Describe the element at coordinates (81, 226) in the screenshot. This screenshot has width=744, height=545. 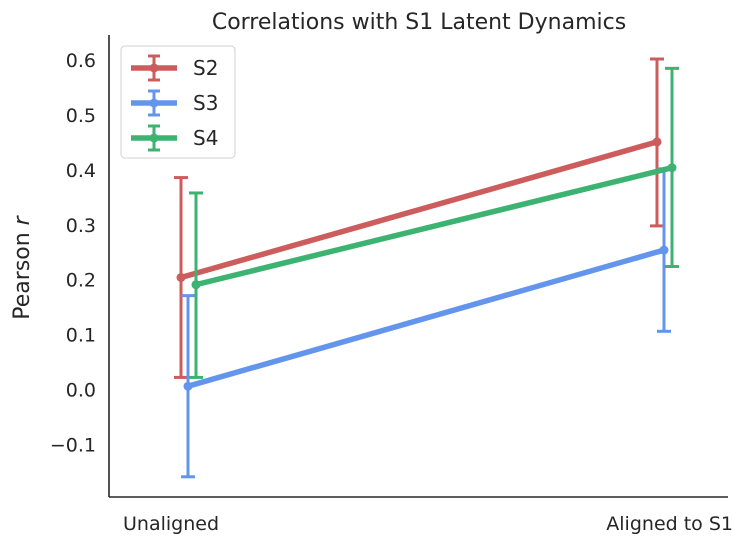
I see `y-tick-label: 0.3` at that location.